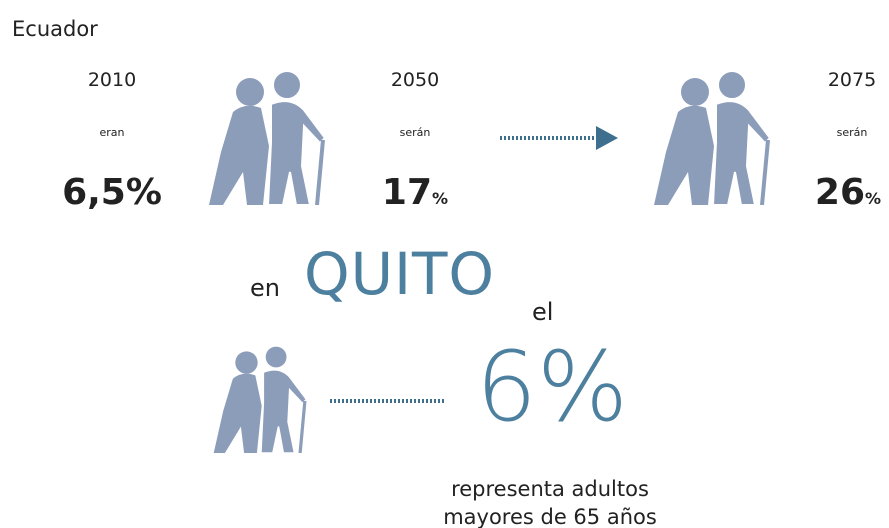 The width and height of the screenshot is (889, 528). What do you see at coordinates (265, 288) in the screenshot?
I see `prefix: en` at bounding box center [265, 288].